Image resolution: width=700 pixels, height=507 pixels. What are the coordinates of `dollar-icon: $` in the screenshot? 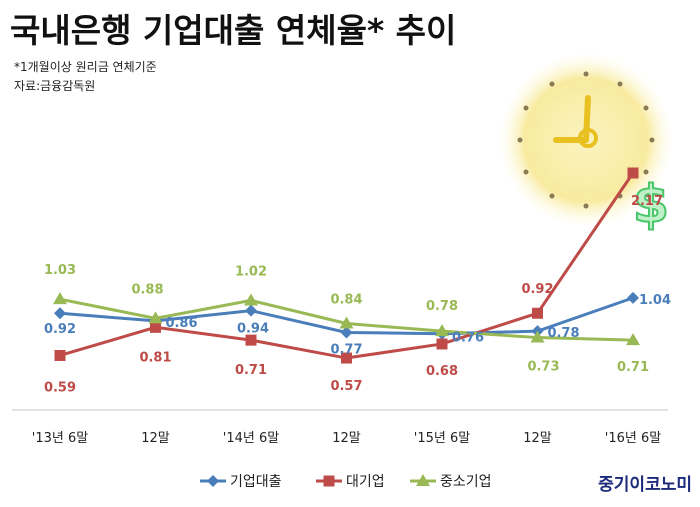 It's located at (651, 205).